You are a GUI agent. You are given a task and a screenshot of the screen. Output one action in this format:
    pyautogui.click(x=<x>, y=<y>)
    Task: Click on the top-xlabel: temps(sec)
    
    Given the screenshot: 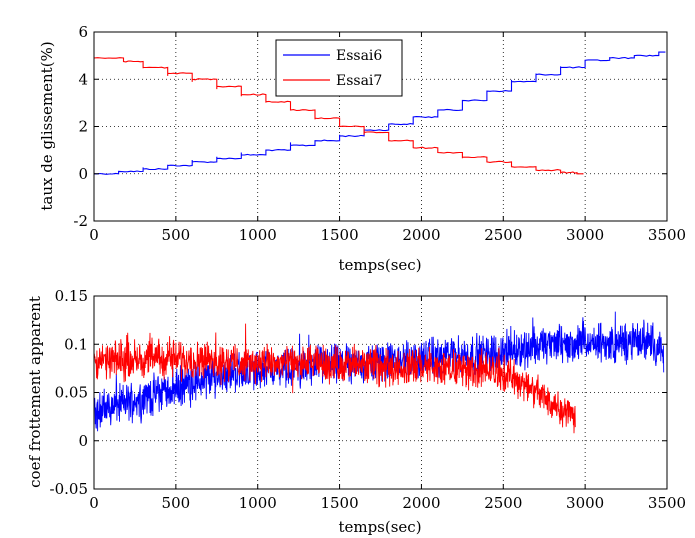 What is the action you would take?
    pyautogui.click(x=379, y=265)
    